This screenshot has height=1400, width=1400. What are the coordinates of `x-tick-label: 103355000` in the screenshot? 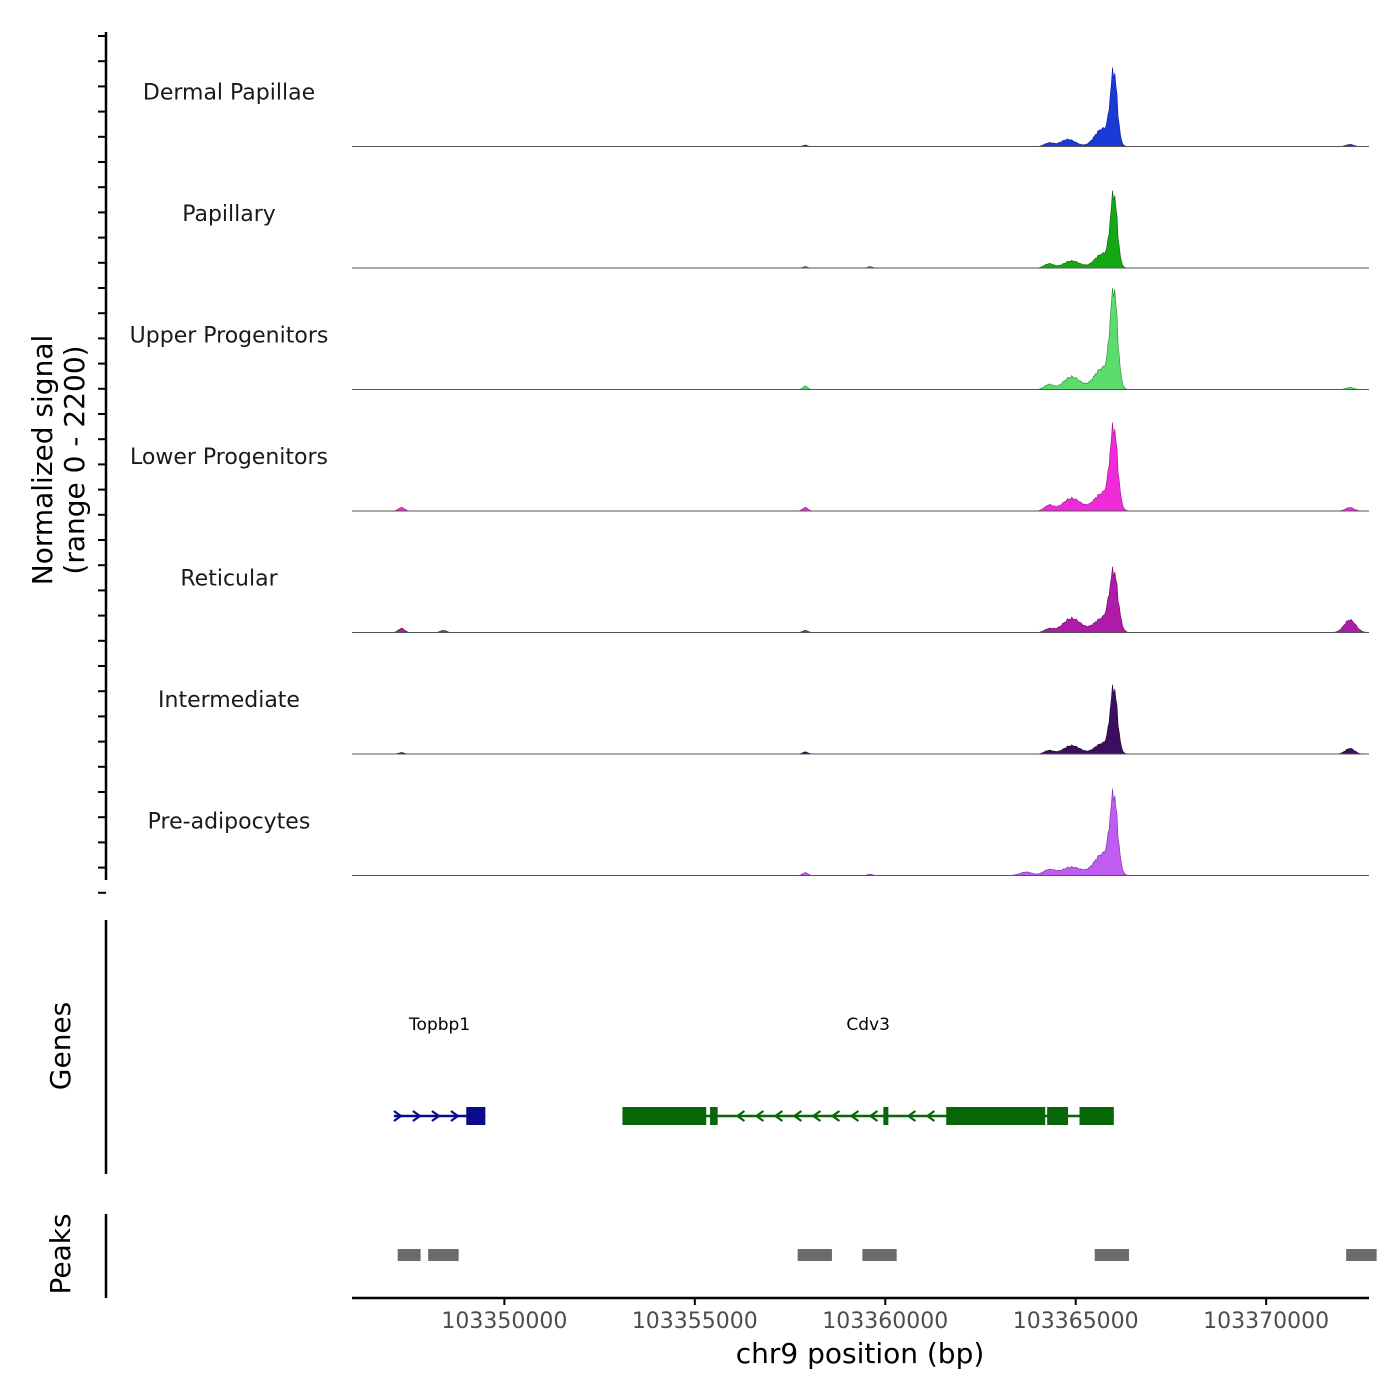 It's located at (695, 1321).